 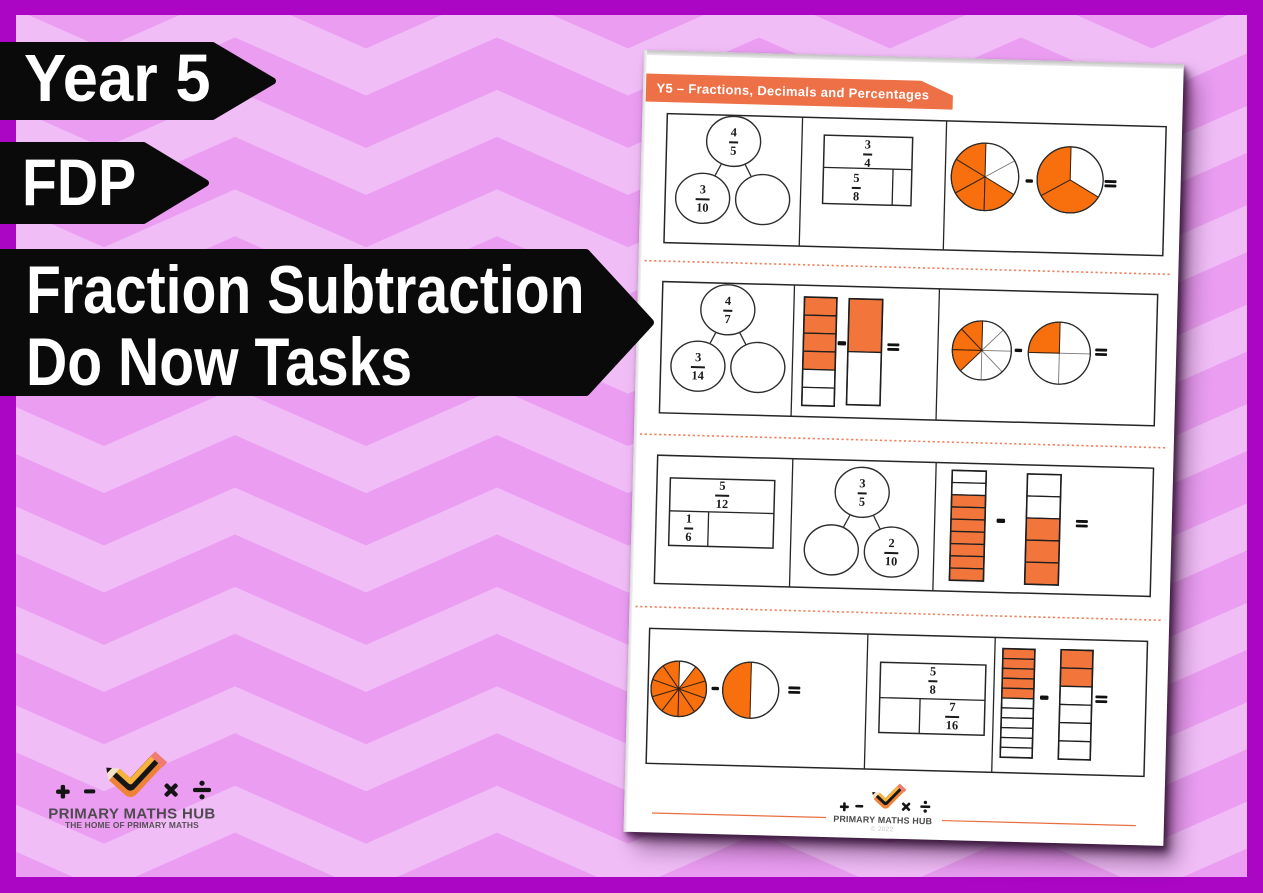 What do you see at coordinates (688, 518) in the screenshot?
I see `svg-text: 1` at bounding box center [688, 518].